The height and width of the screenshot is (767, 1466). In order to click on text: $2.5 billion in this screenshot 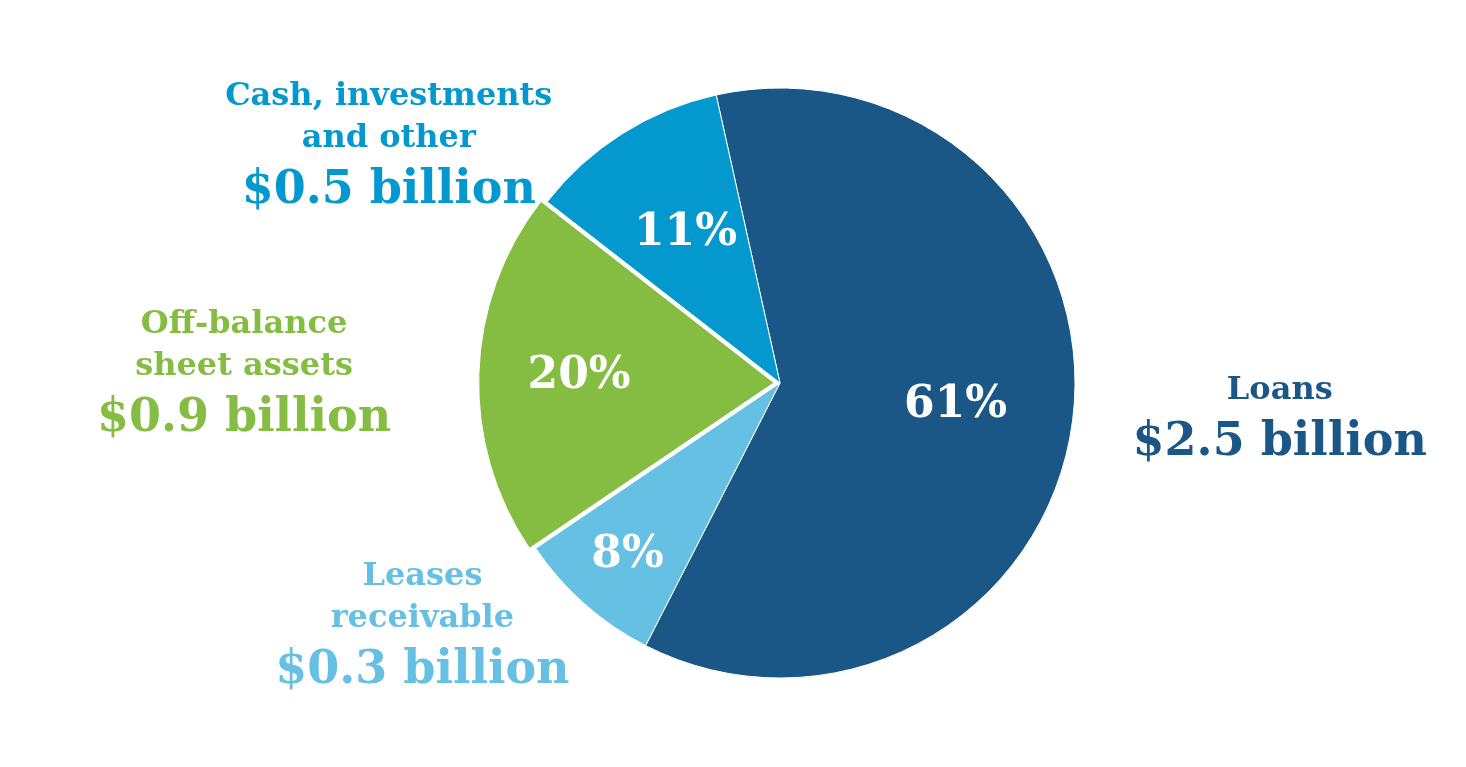, I will do `click(1279, 438)`.